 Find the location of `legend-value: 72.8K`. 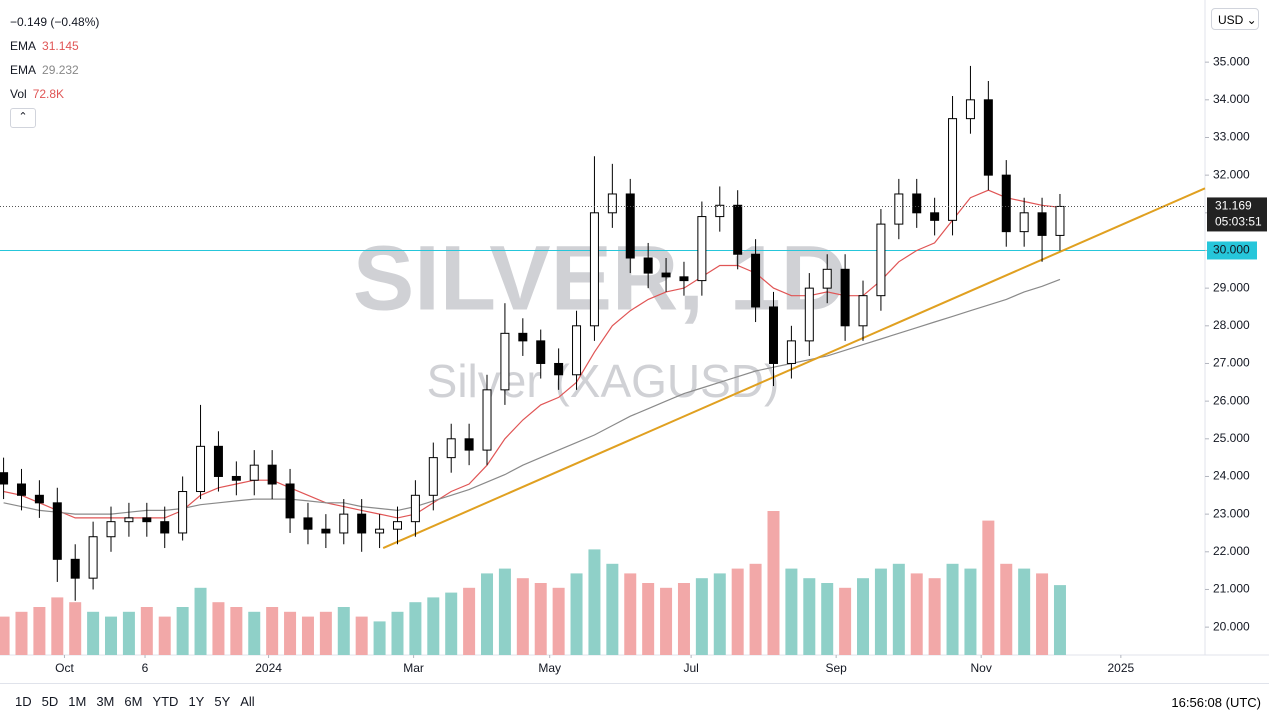

legend-value: 72.8K is located at coordinates (48, 94).